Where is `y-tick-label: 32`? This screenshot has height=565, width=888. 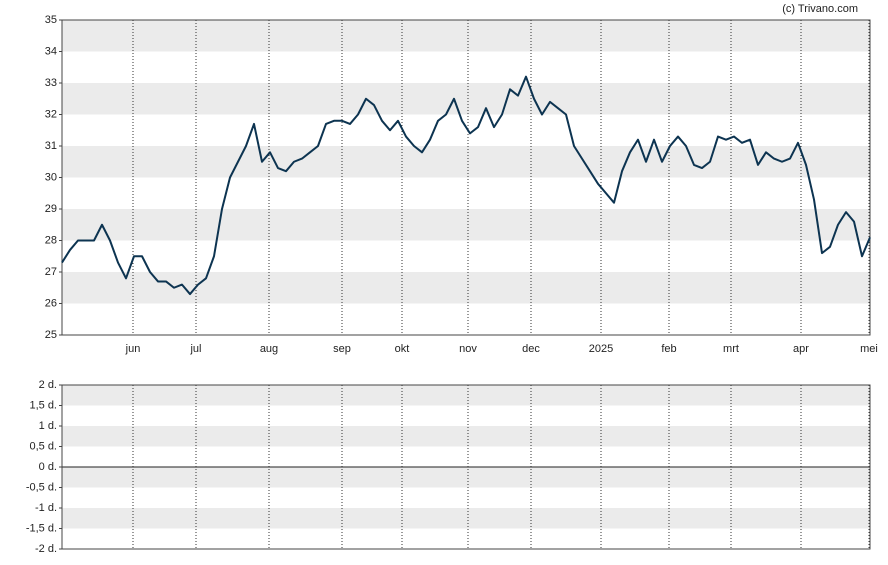 y-tick-label: 32 is located at coordinates (51, 114).